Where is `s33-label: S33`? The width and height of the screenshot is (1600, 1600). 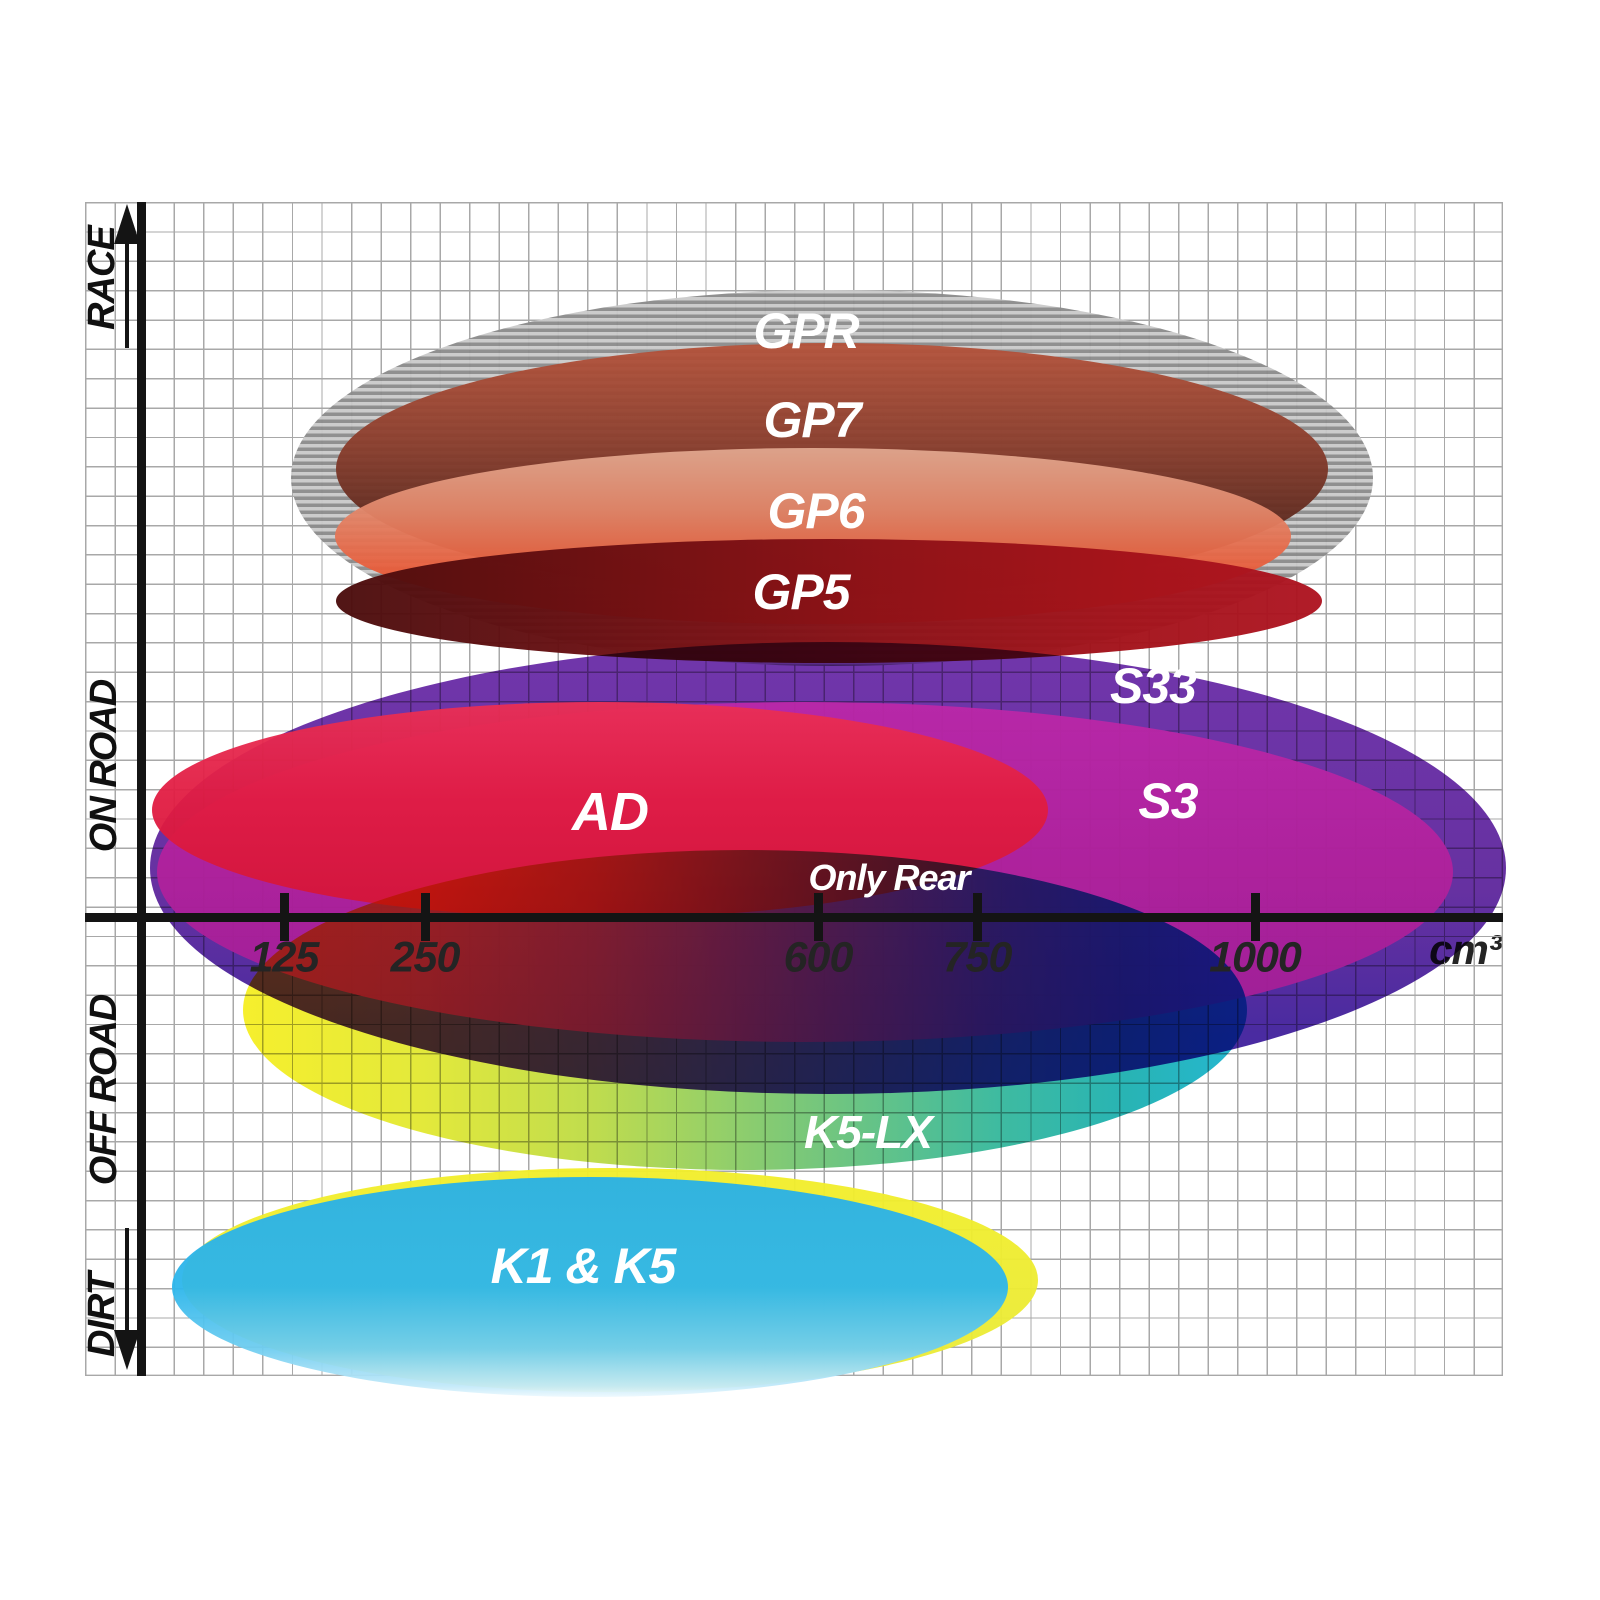 s33-label: S33 is located at coordinates (1153, 686).